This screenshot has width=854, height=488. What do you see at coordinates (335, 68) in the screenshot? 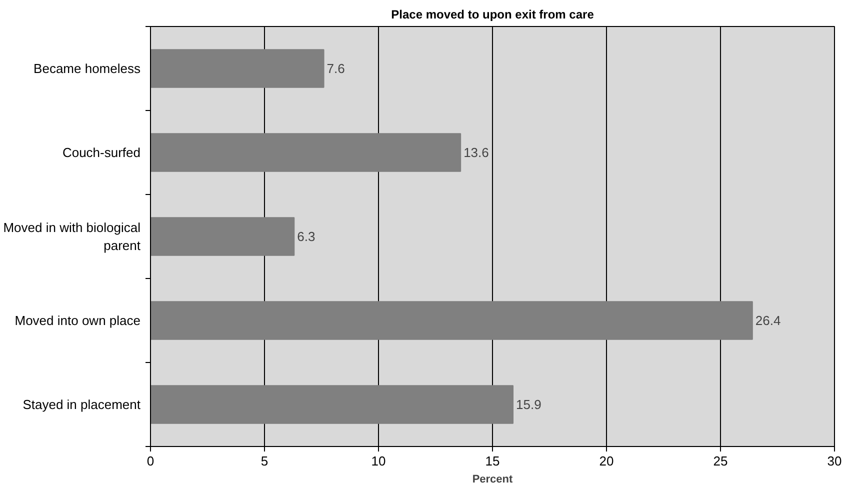
I see `data-label: 7.6` at bounding box center [335, 68].